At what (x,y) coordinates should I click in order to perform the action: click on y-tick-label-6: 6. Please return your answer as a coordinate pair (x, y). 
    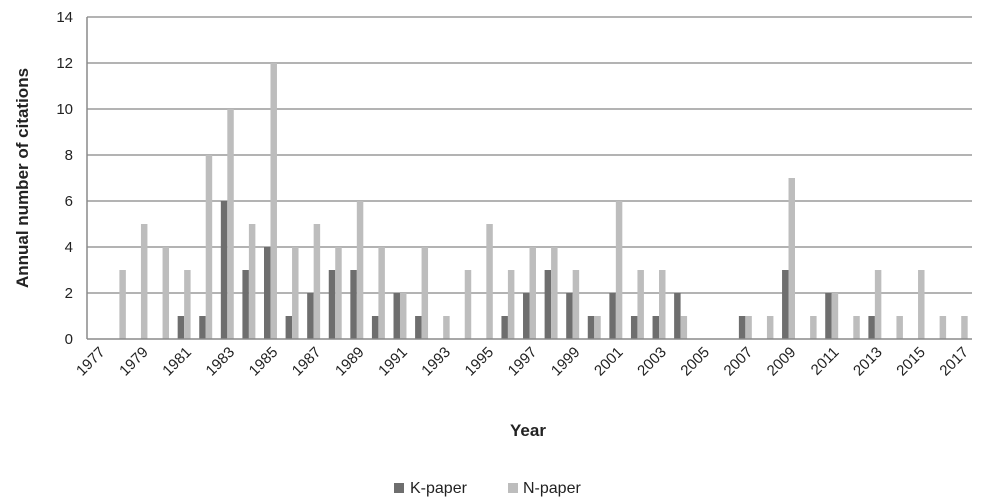
    Looking at the image, I should click on (69, 201).